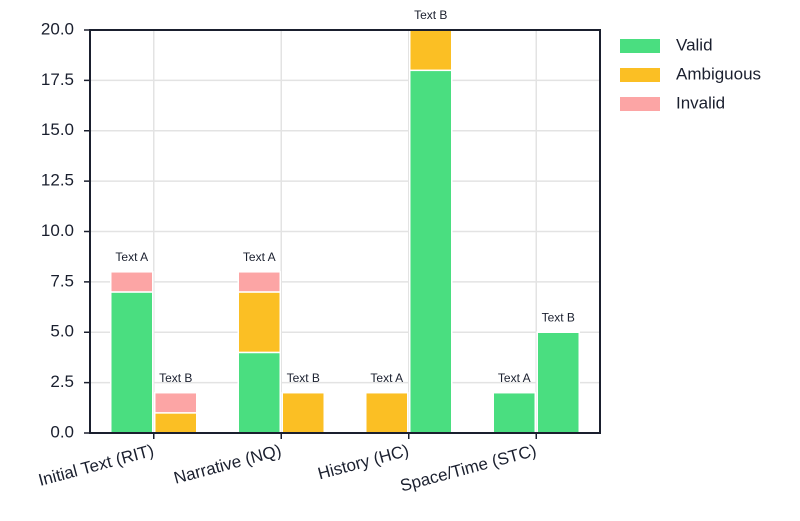 Image resolution: width=800 pixels, height=521 pixels. Describe the element at coordinates (62, 381) in the screenshot. I see `y-tick-label: 2.5` at that location.